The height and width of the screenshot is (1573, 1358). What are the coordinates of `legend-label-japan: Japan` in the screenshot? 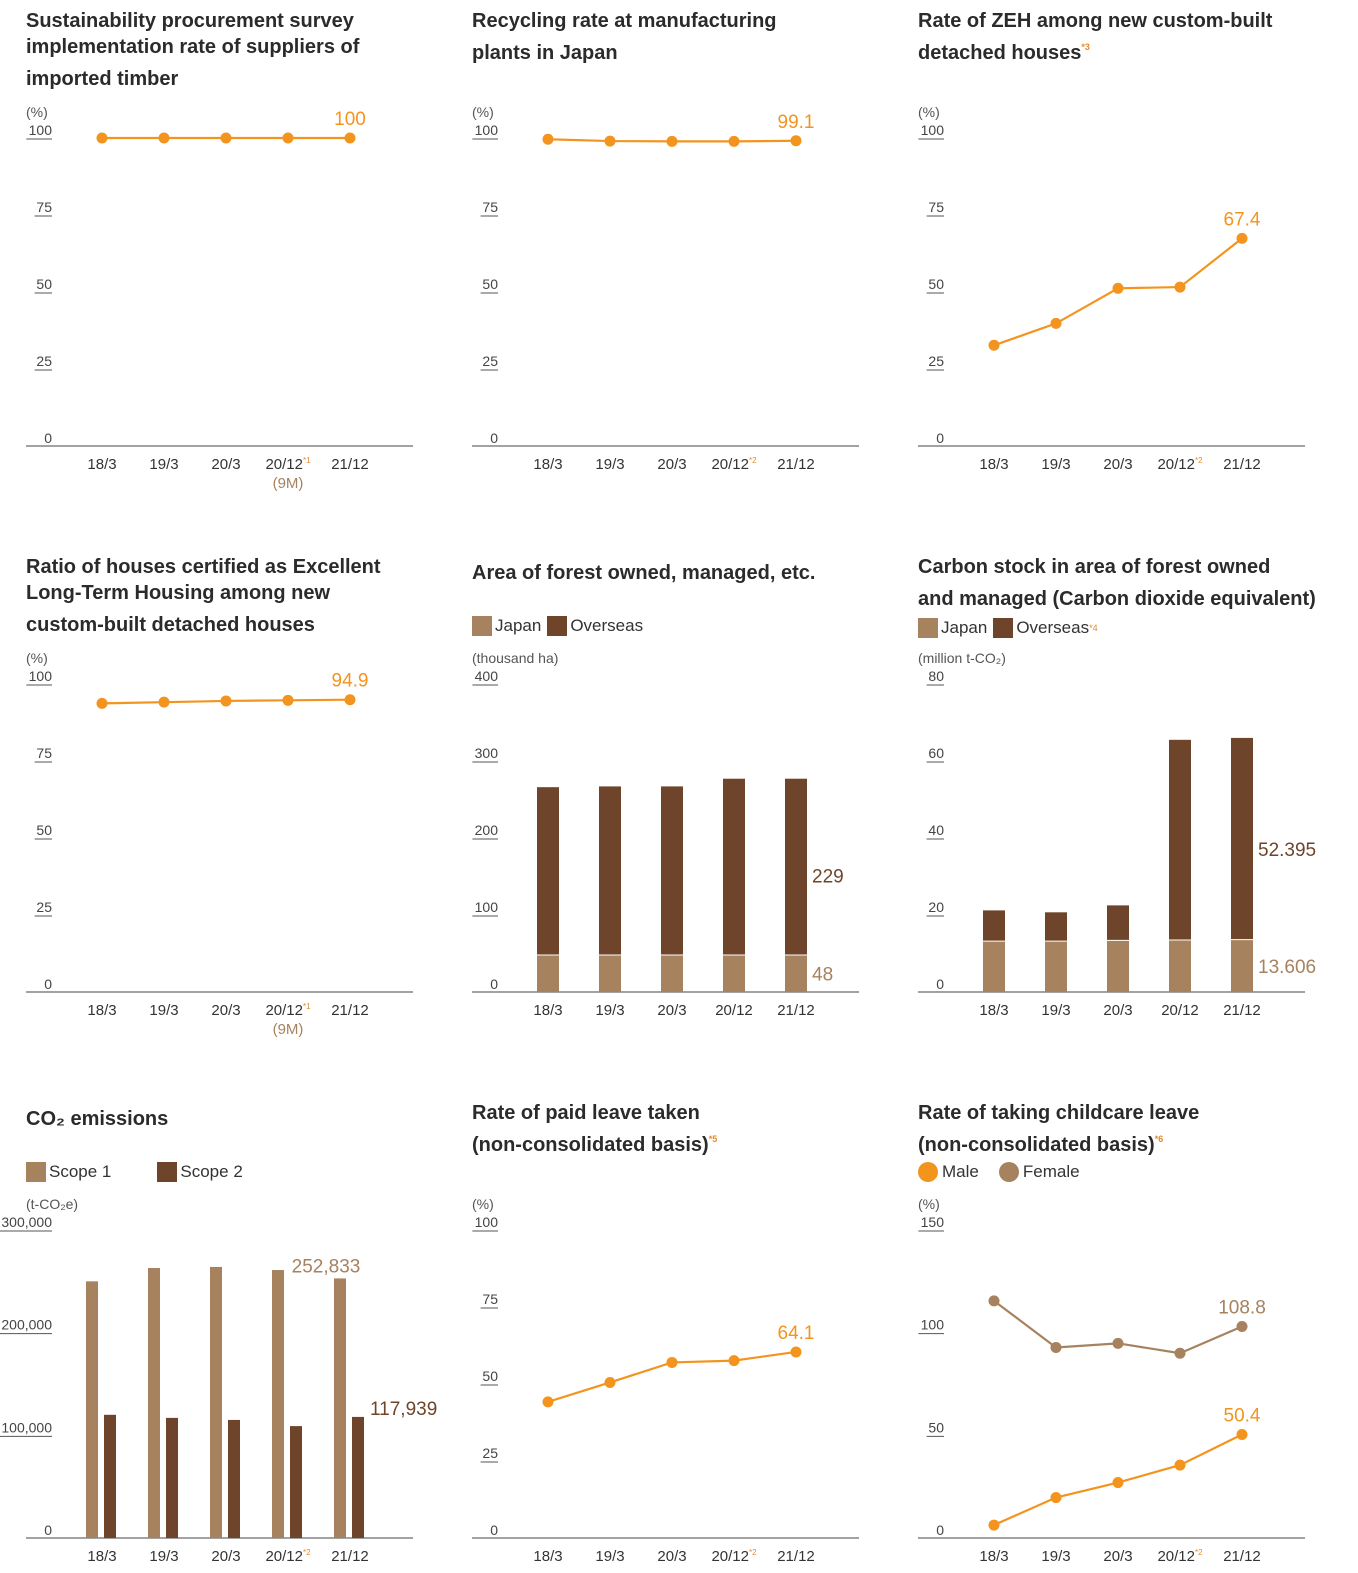 It's located at (518, 625).